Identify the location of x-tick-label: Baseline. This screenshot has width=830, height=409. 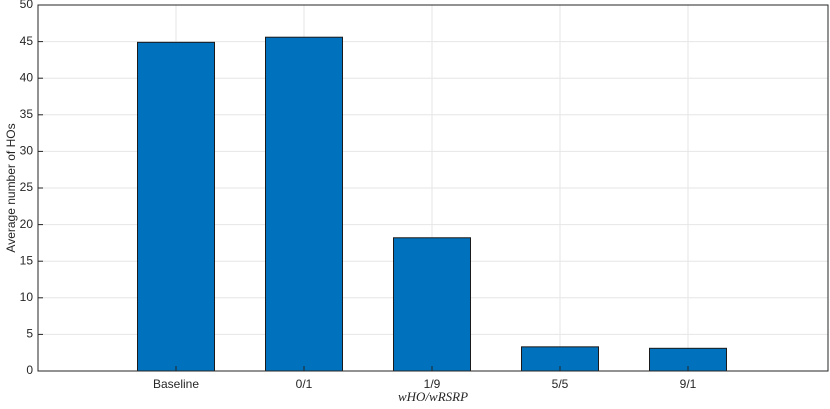
(176, 384).